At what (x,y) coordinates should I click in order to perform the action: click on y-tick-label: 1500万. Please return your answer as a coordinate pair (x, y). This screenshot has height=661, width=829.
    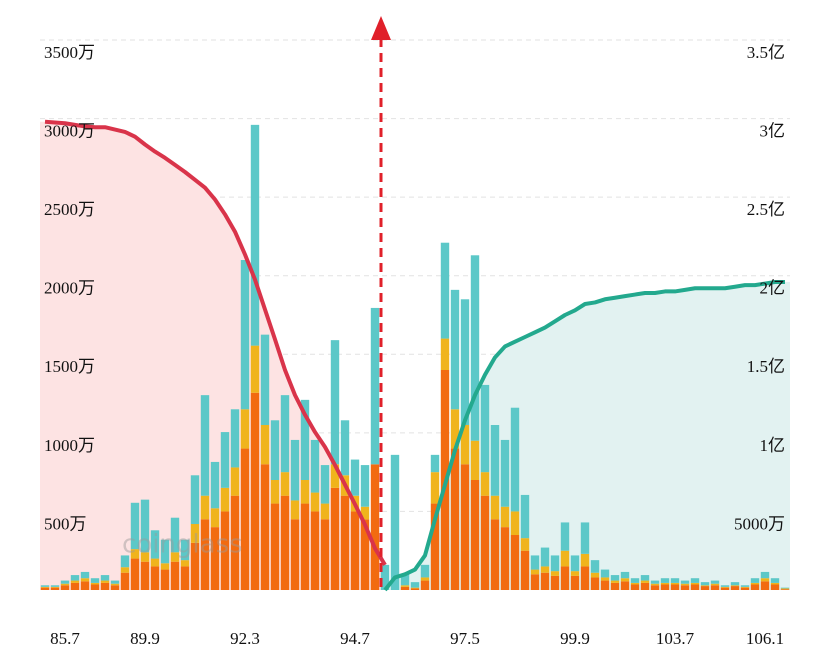
    Looking at the image, I should click on (69, 366).